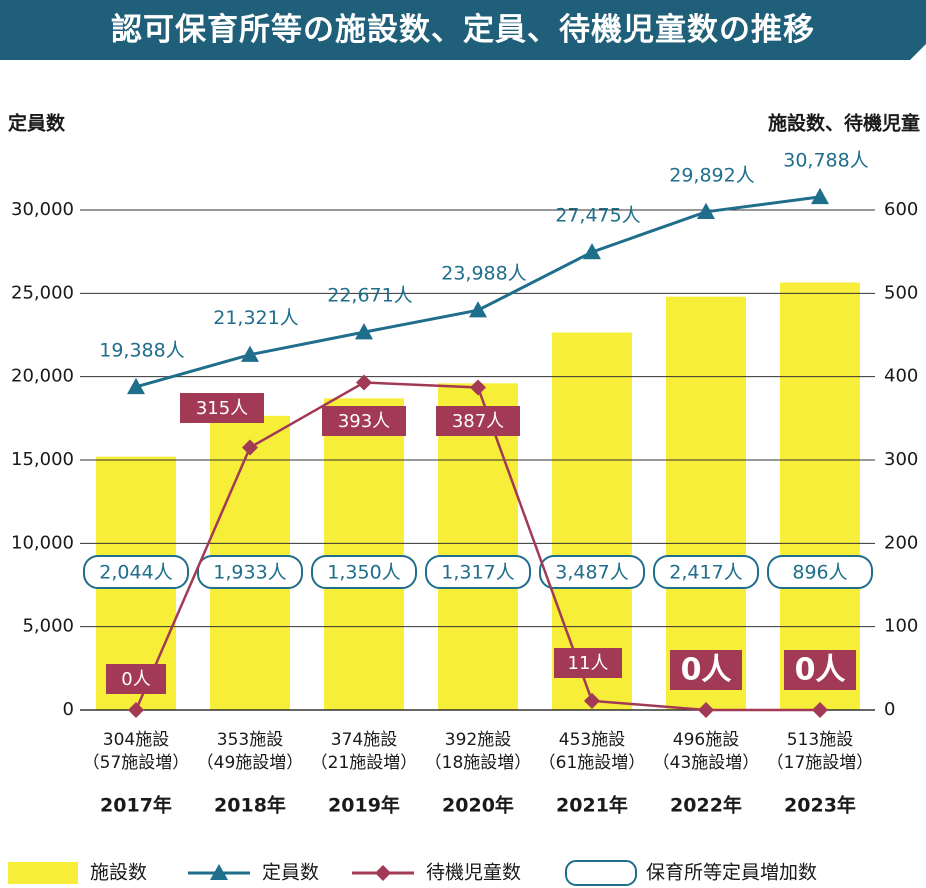 This screenshot has height=888, width=926. Describe the element at coordinates (364, 554) in the screenshot. I see `bar-facilities-2019年` at that location.